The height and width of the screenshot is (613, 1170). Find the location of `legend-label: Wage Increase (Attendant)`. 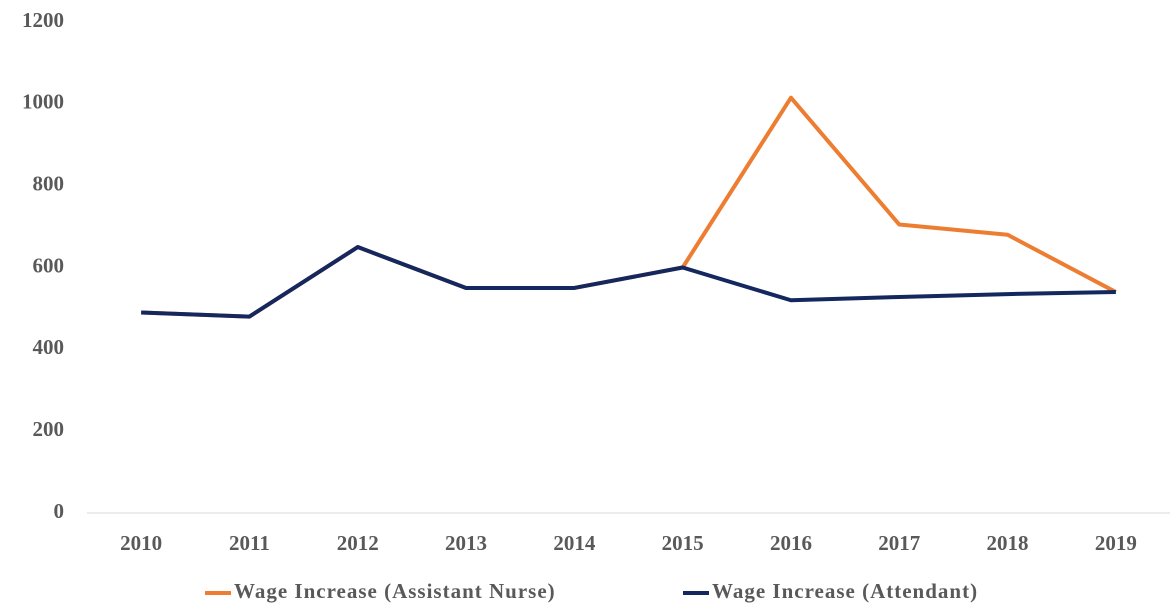

legend-label: Wage Increase (Attendant) is located at coordinates (845, 591).